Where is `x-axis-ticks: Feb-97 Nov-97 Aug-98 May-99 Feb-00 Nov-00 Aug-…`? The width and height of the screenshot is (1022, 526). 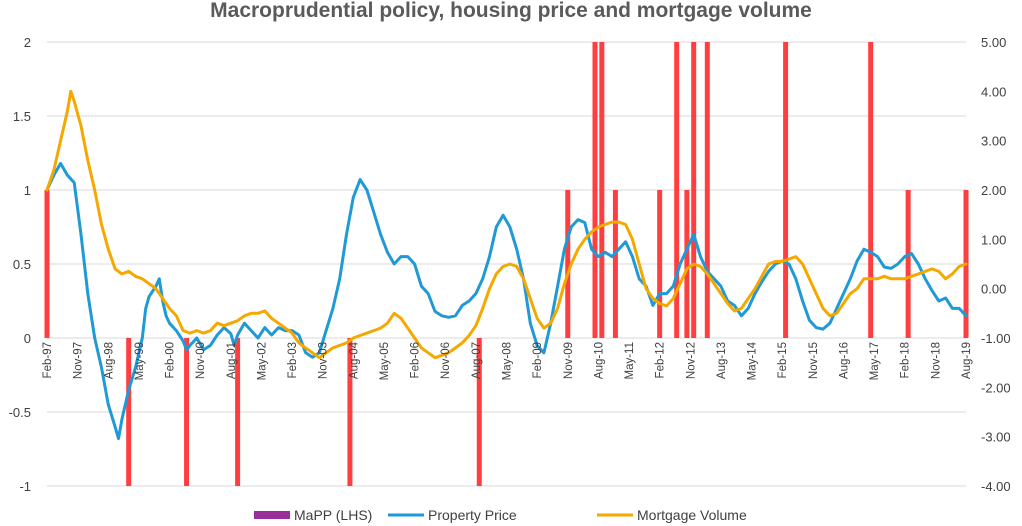
x-axis-ticks: Feb-97 Nov-97 Aug-98 May-99 Feb-00 Nov-00 Aug-… is located at coordinates (507, 360).